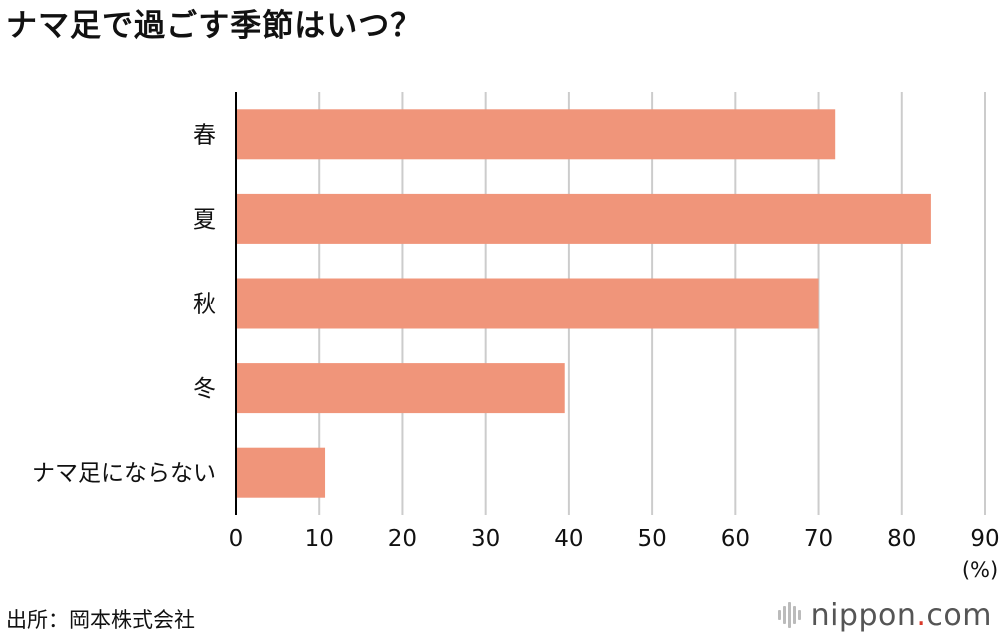 Image resolution: width=1000 pixels, height=636 pixels. What do you see at coordinates (319, 539) in the screenshot?
I see `x-tick-label: 10` at bounding box center [319, 539].